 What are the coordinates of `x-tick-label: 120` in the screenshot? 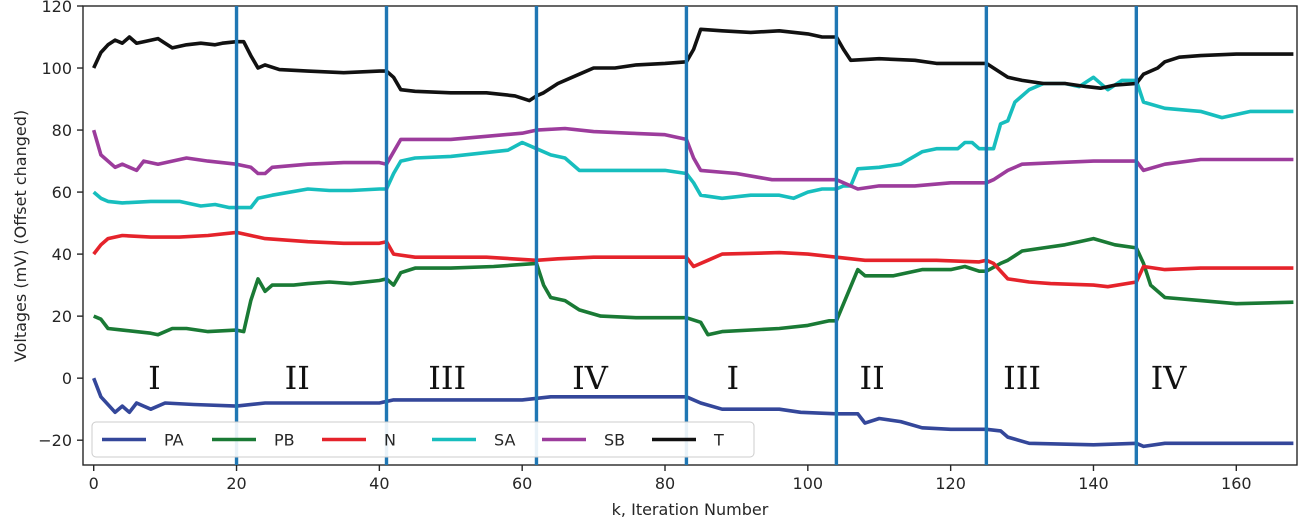 It's located at (950, 483).